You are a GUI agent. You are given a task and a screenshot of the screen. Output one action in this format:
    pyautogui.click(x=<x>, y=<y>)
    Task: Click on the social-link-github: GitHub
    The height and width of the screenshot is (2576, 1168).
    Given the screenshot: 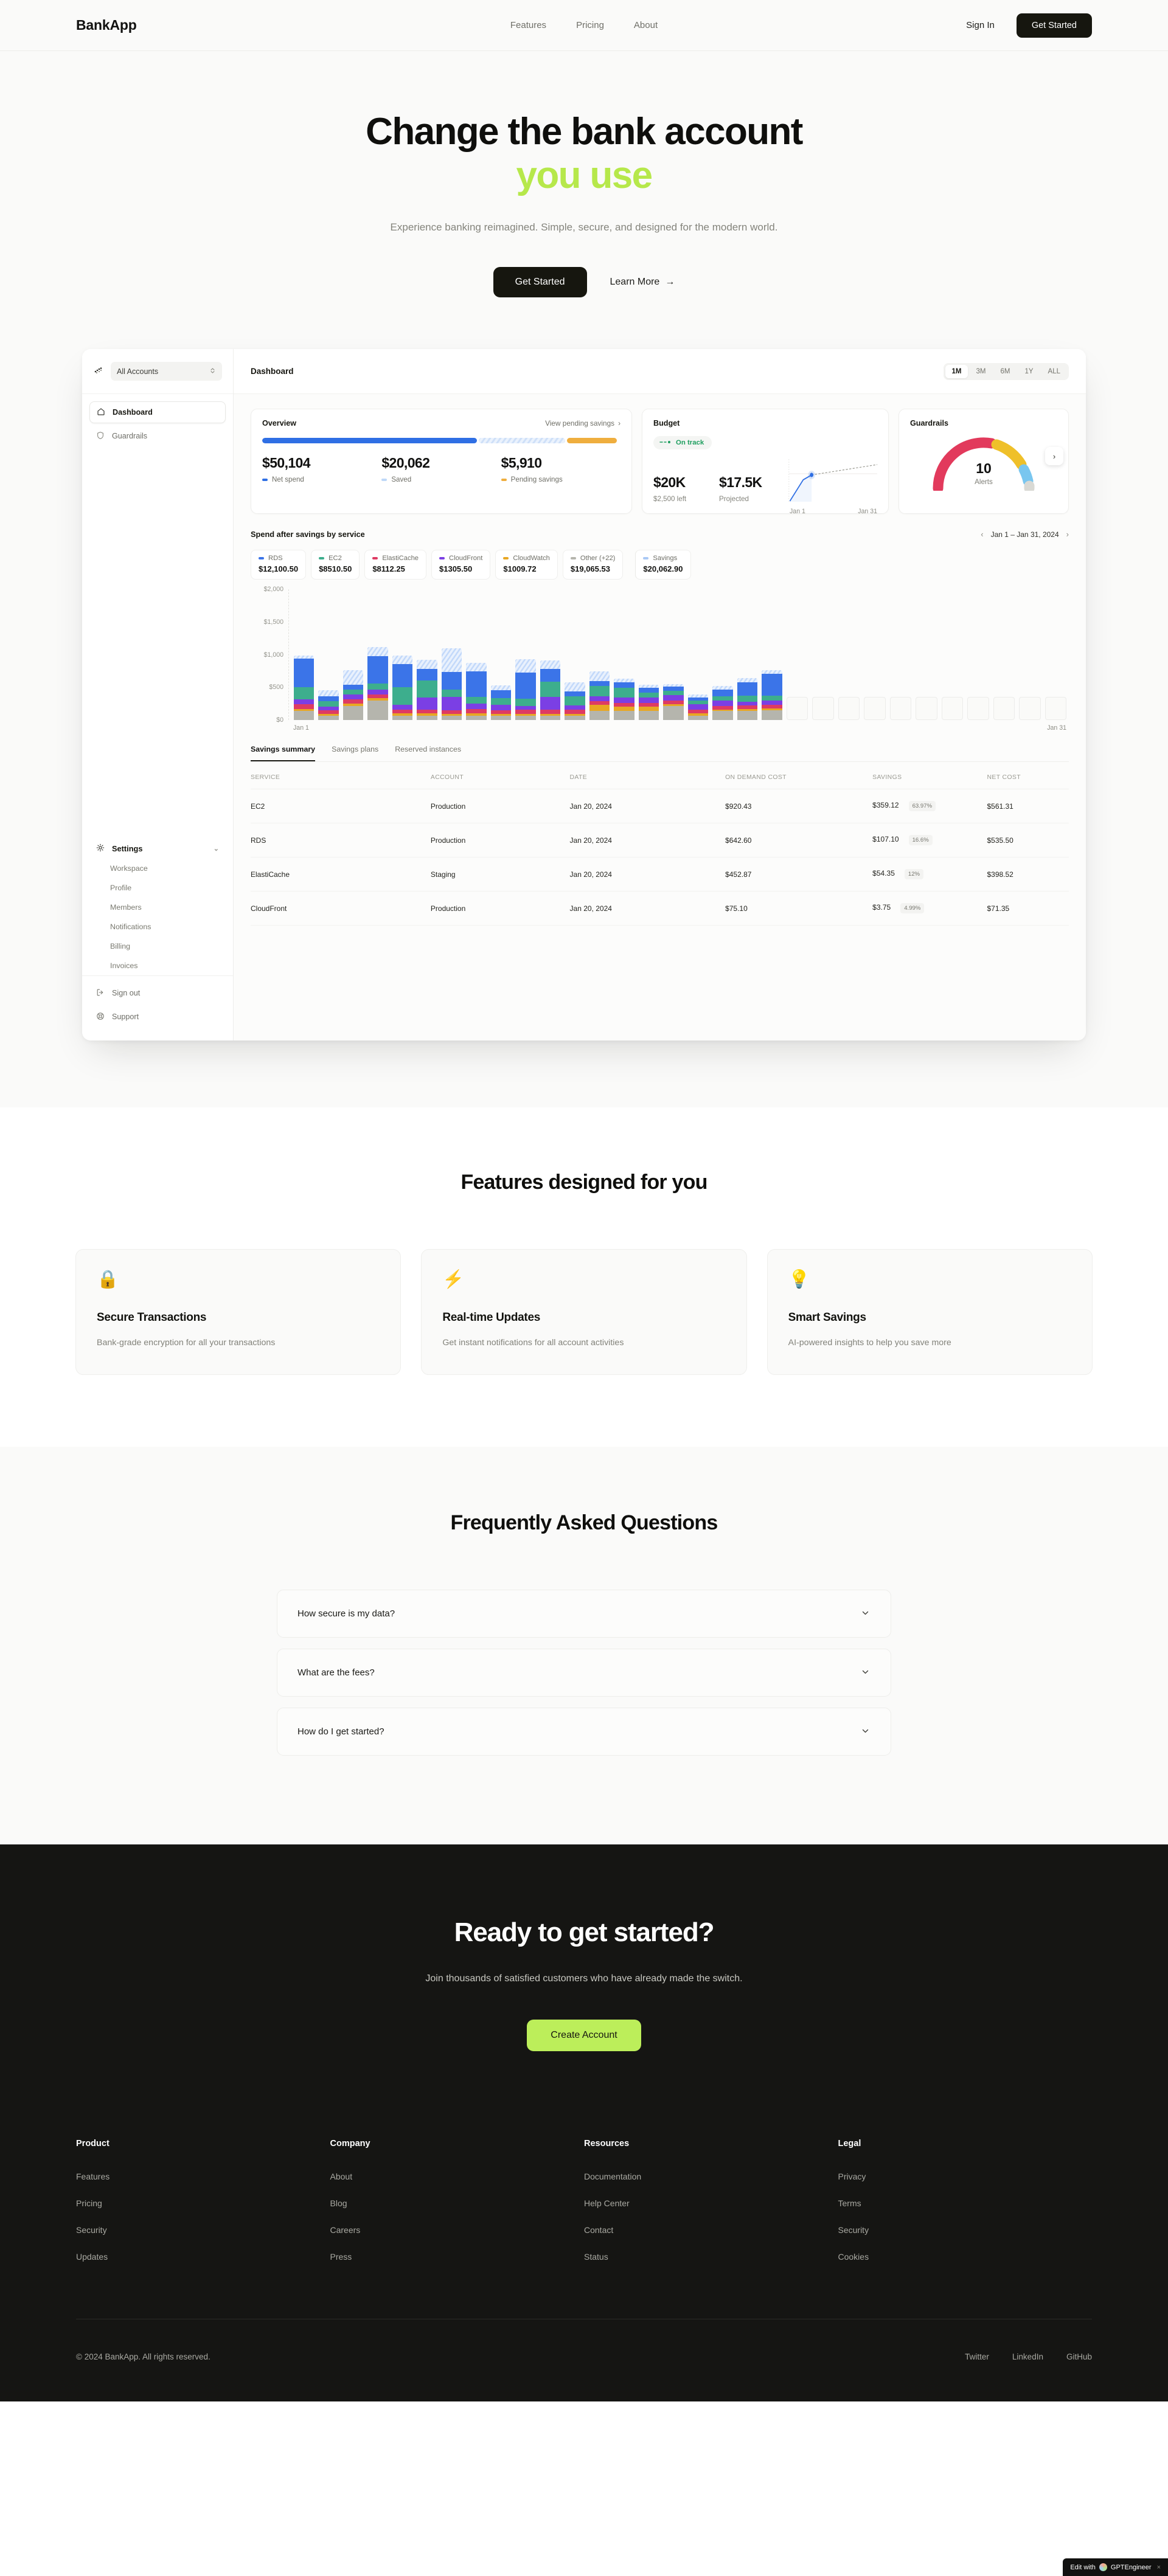 What is the action you would take?
    pyautogui.click(x=1079, y=2357)
    